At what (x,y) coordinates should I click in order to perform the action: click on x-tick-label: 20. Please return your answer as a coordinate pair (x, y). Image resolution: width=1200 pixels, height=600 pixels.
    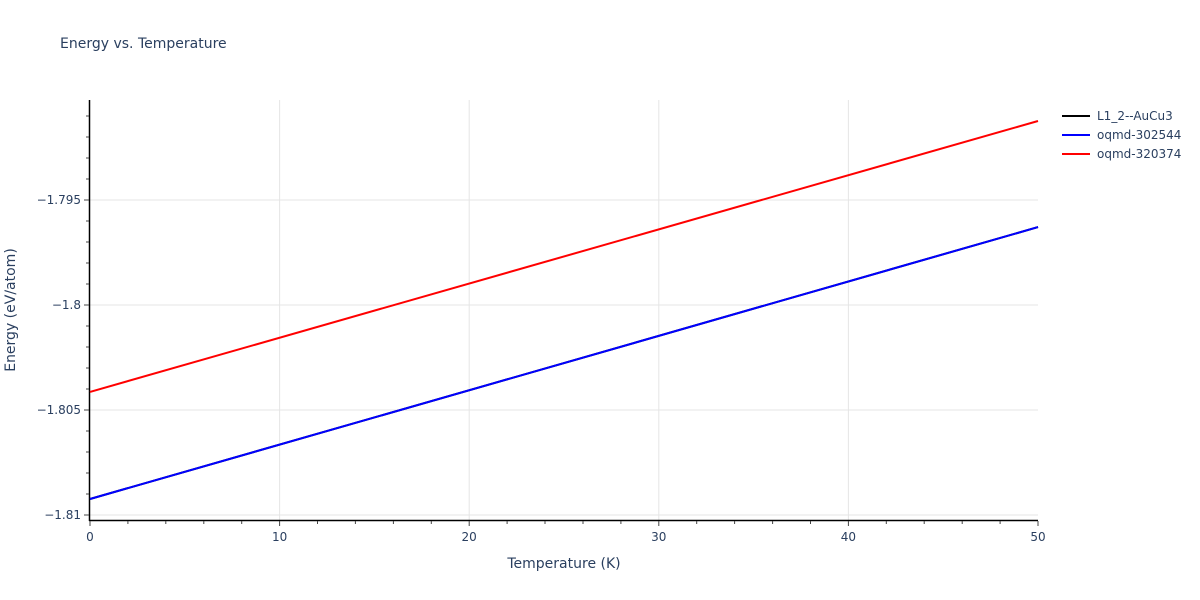
    Looking at the image, I should click on (469, 537).